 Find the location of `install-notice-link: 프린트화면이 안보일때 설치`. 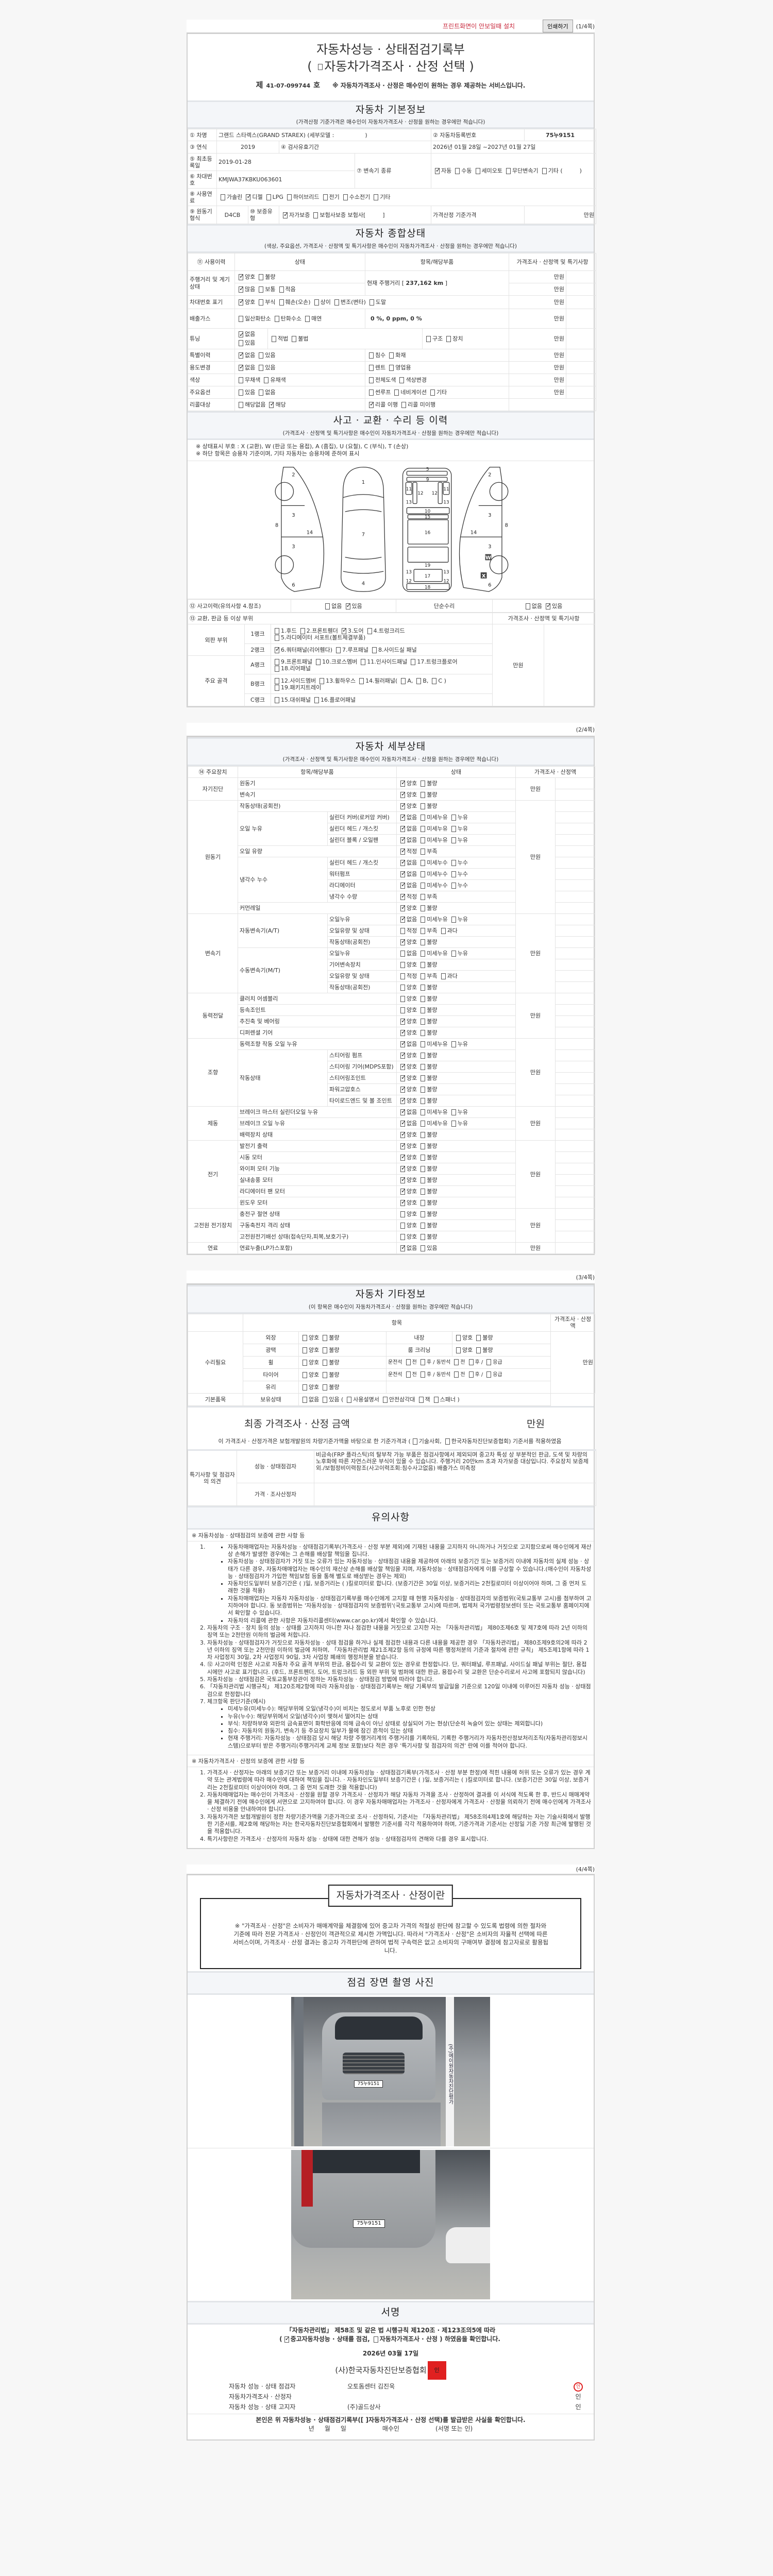

install-notice-link: 프린트화면이 안보일때 설치 is located at coordinates (478, 26).